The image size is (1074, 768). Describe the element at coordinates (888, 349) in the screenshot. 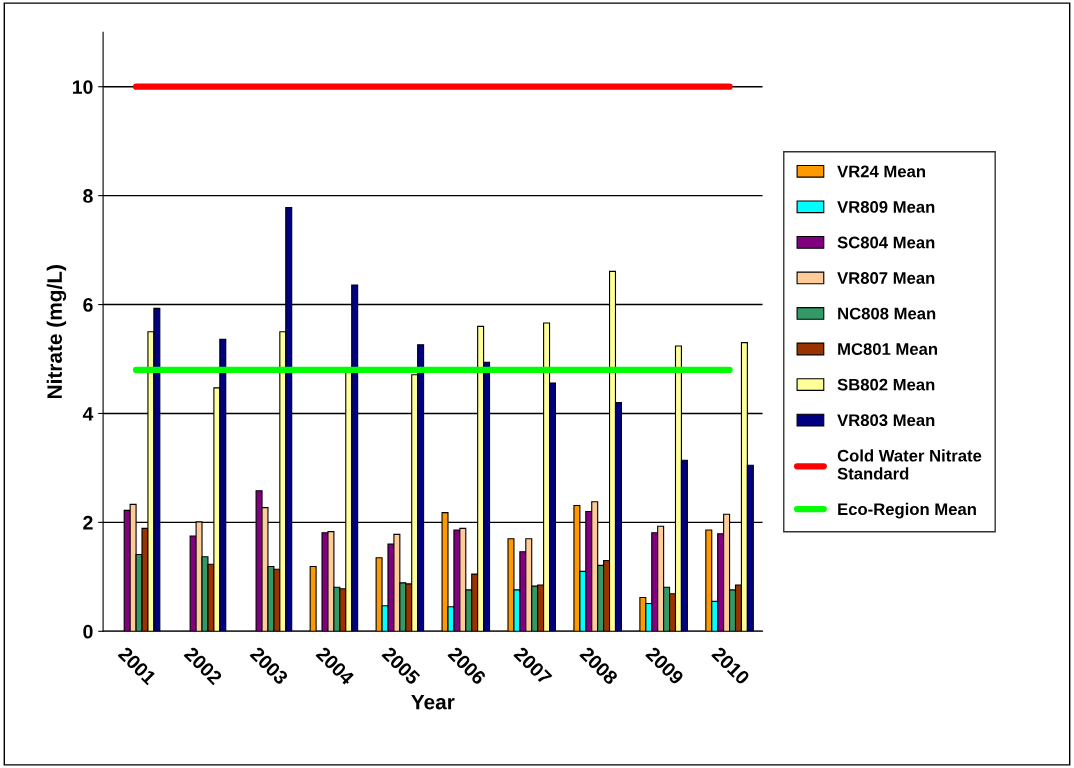

I see `legend-label: MC801 Mean` at that location.